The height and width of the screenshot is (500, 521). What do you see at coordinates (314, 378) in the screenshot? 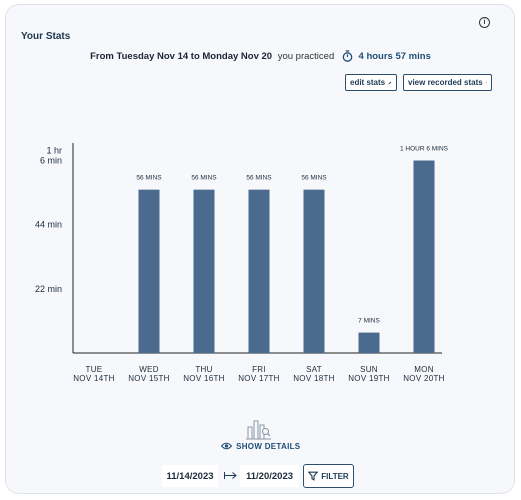
I see `x-tick-label: NOV 18TH` at bounding box center [314, 378].